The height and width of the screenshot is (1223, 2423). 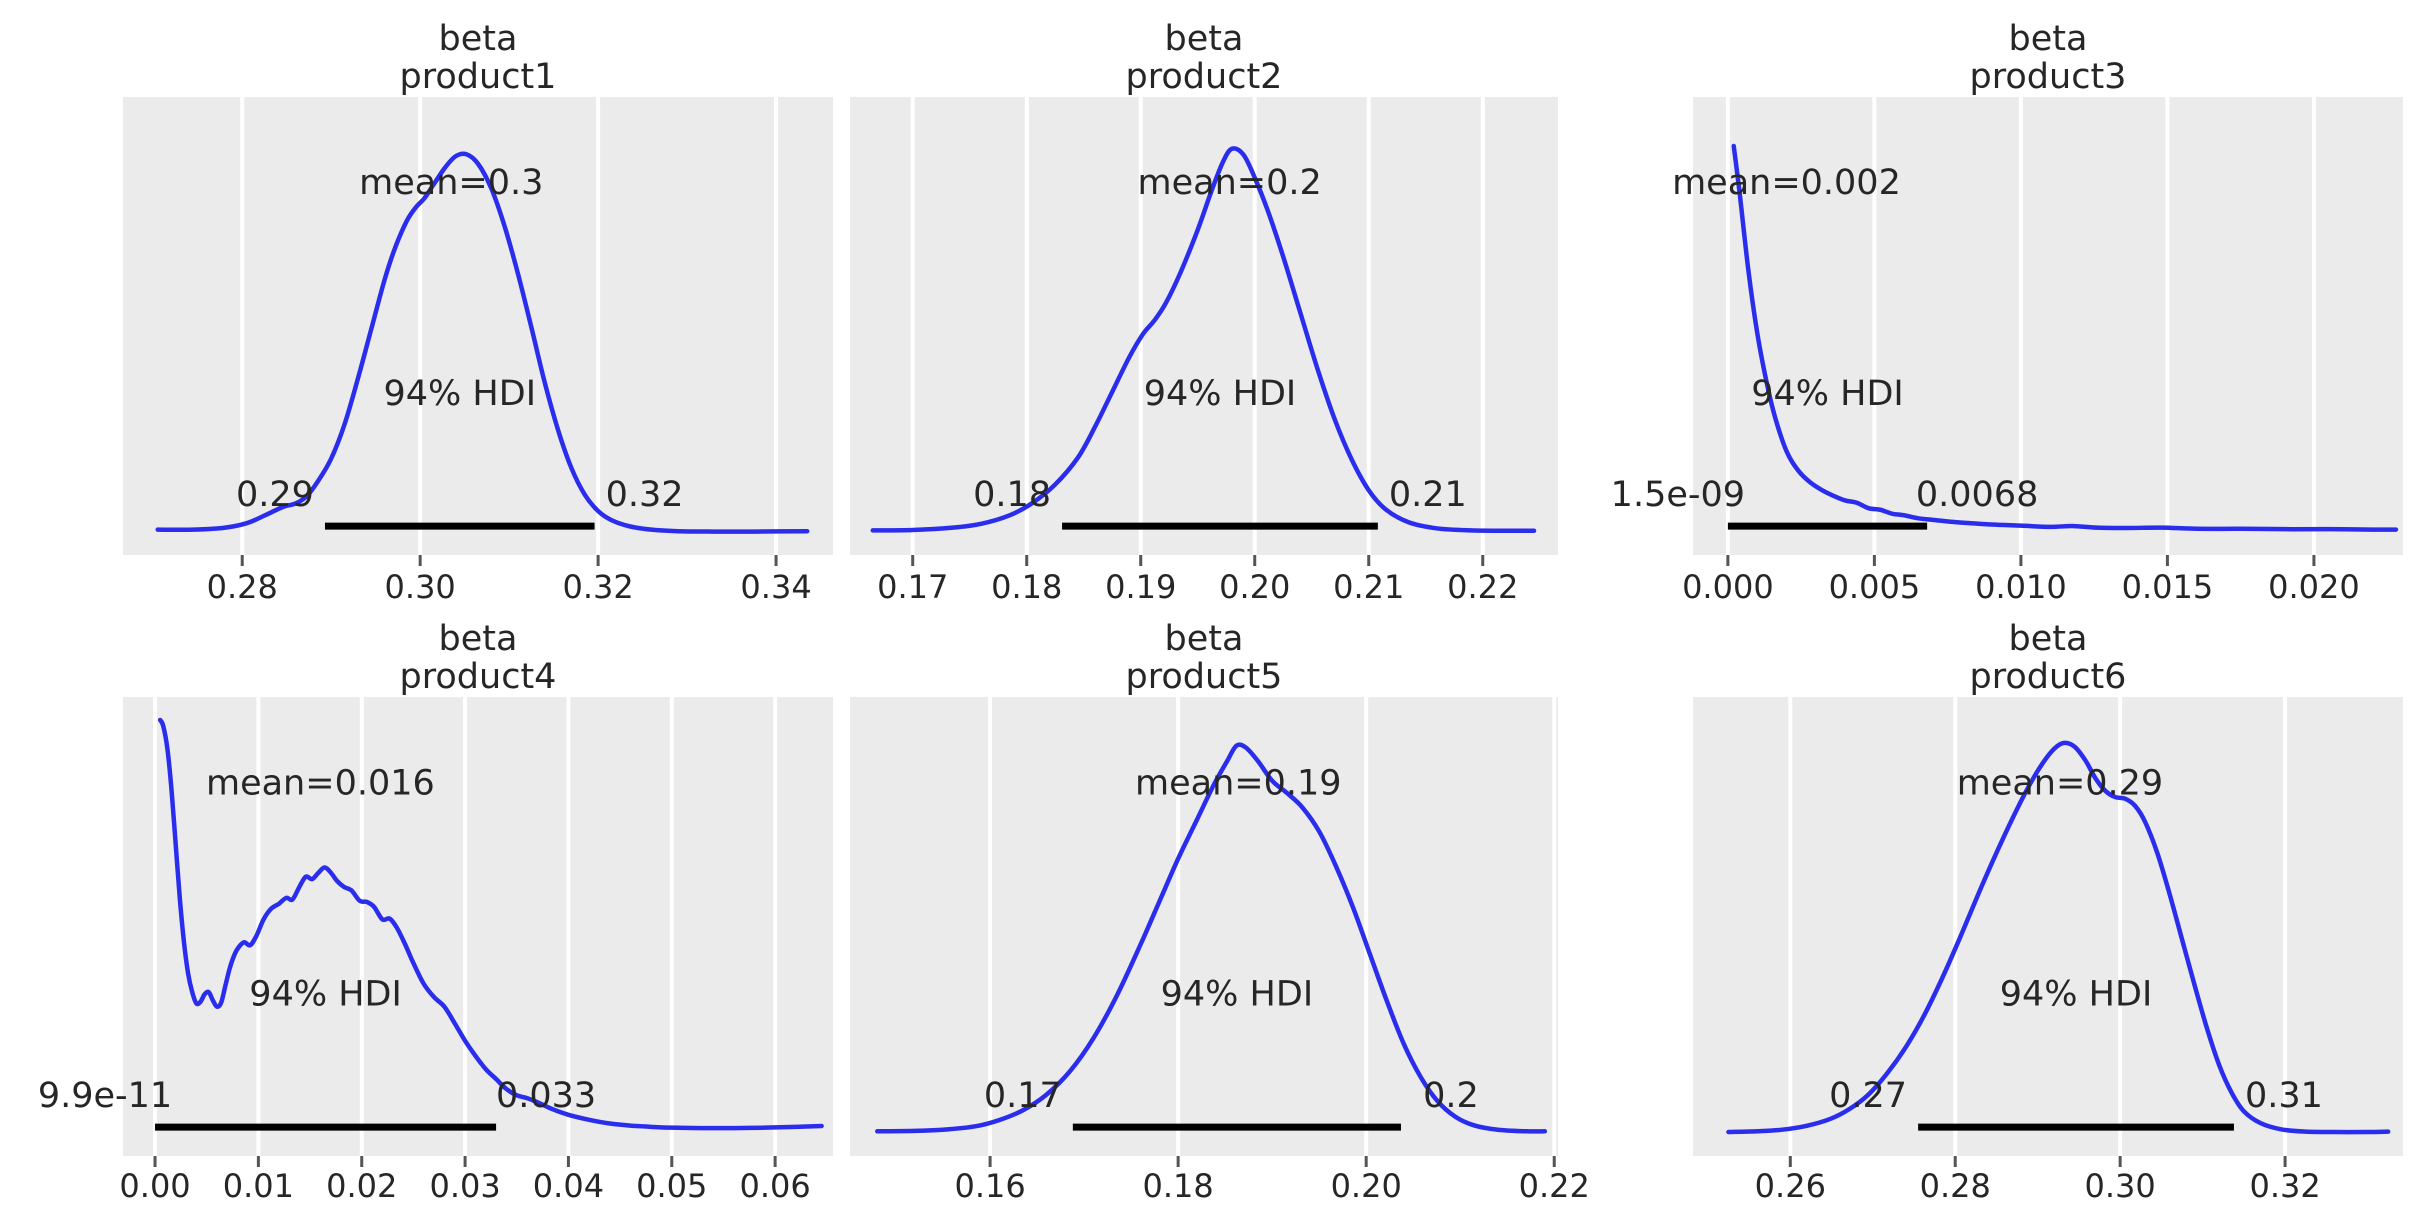 I want to click on x-tick-label: 0.06, so click(x=775, y=1186).